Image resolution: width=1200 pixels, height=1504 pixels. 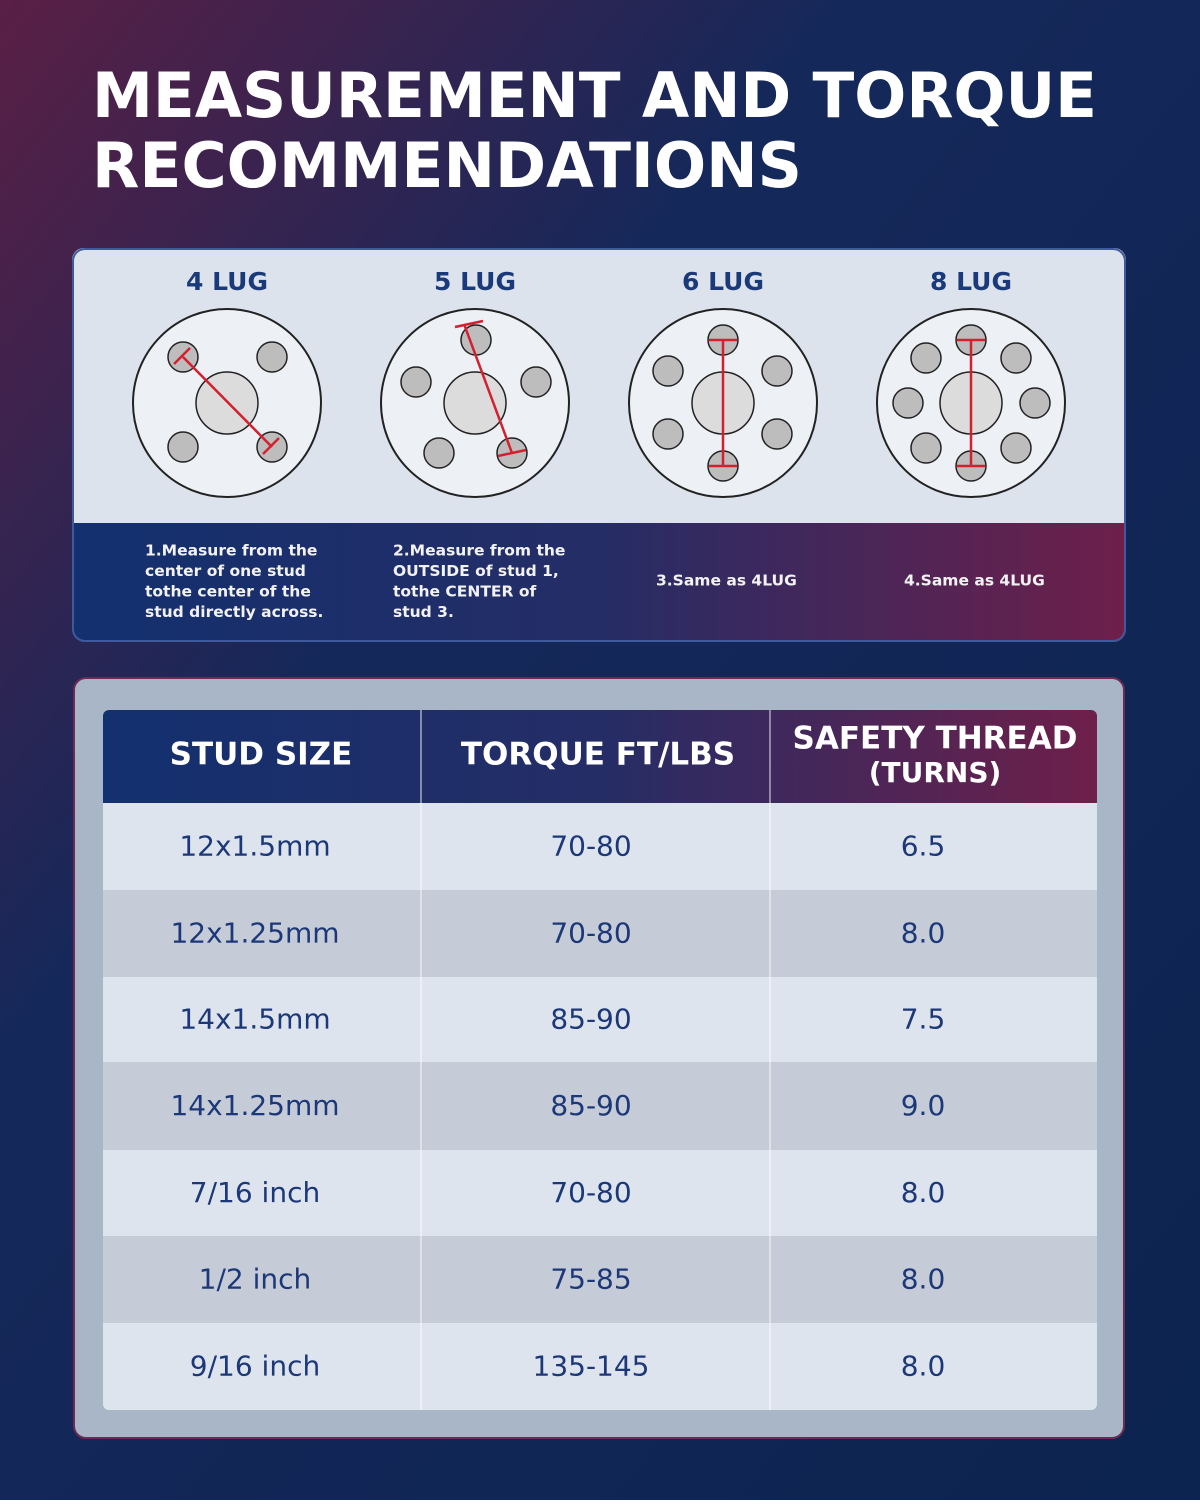 I want to click on table-cell: 75-85, so click(x=590, y=1279).